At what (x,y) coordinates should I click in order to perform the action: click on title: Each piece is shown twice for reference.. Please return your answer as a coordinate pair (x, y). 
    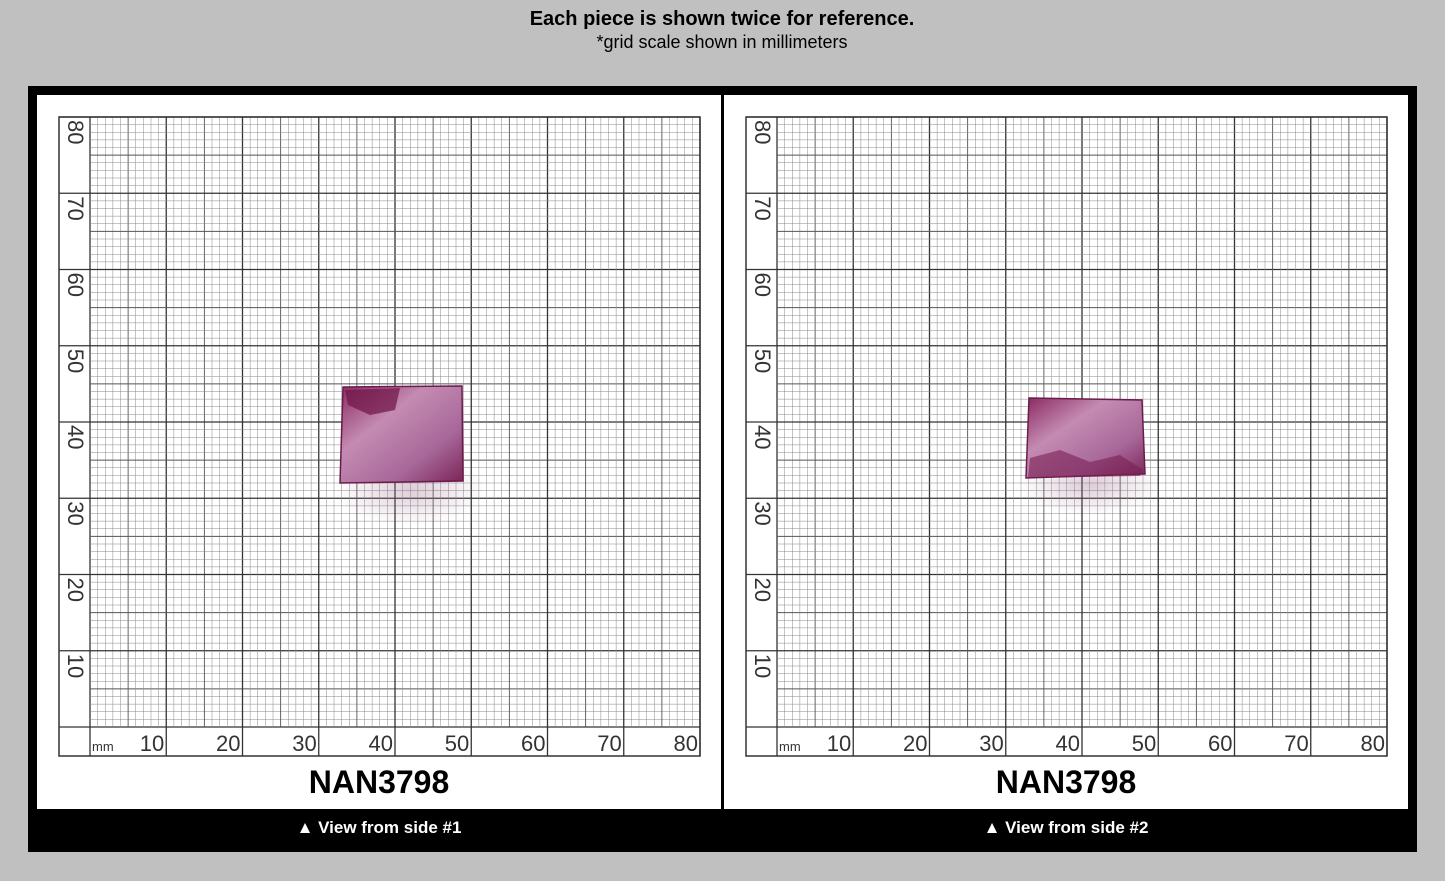
    Looking at the image, I should click on (722, 19).